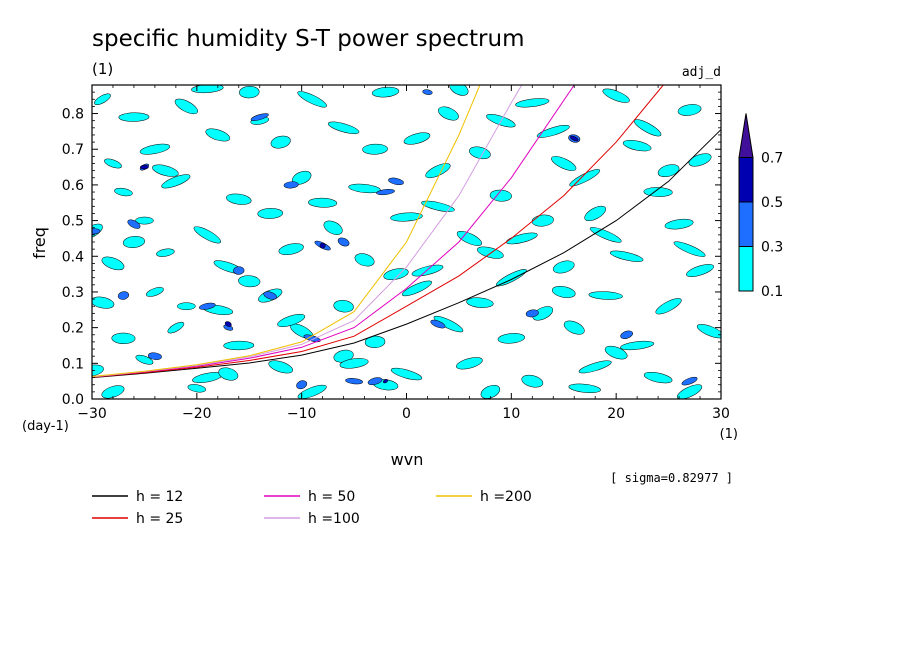 This screenshot has width=904, height=654. What do you see at coordinates (102, 69) in the screenshot?
I see `chart-subtitle-left: (1)` at bounding box center [102, 69].